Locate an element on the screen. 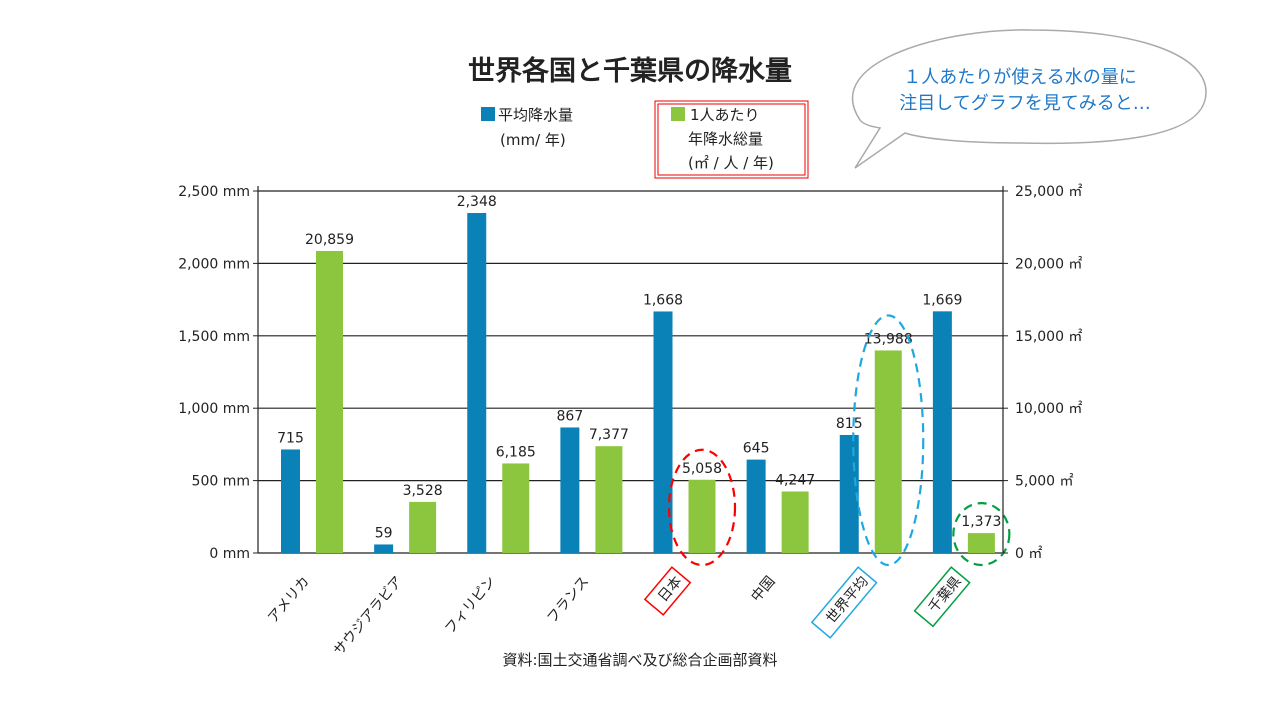 The image size is (1280, 720). right-tick-label: 25,000 ㎡ is located at coordinates (1048, 192).